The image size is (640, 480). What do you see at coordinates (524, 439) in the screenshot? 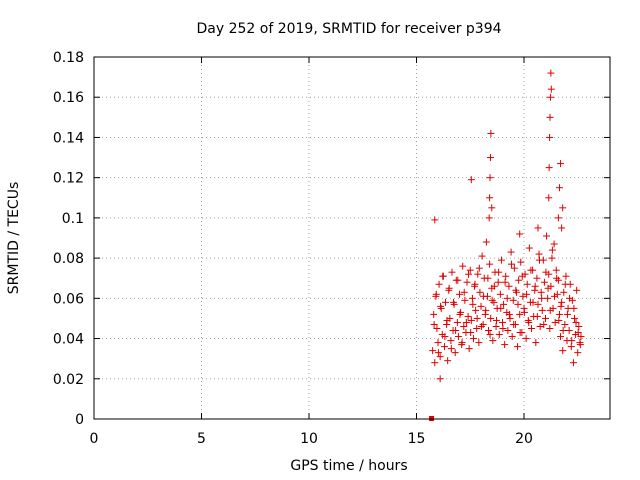
I see `x-tick-label: 20` at bounding box center [524, 439].